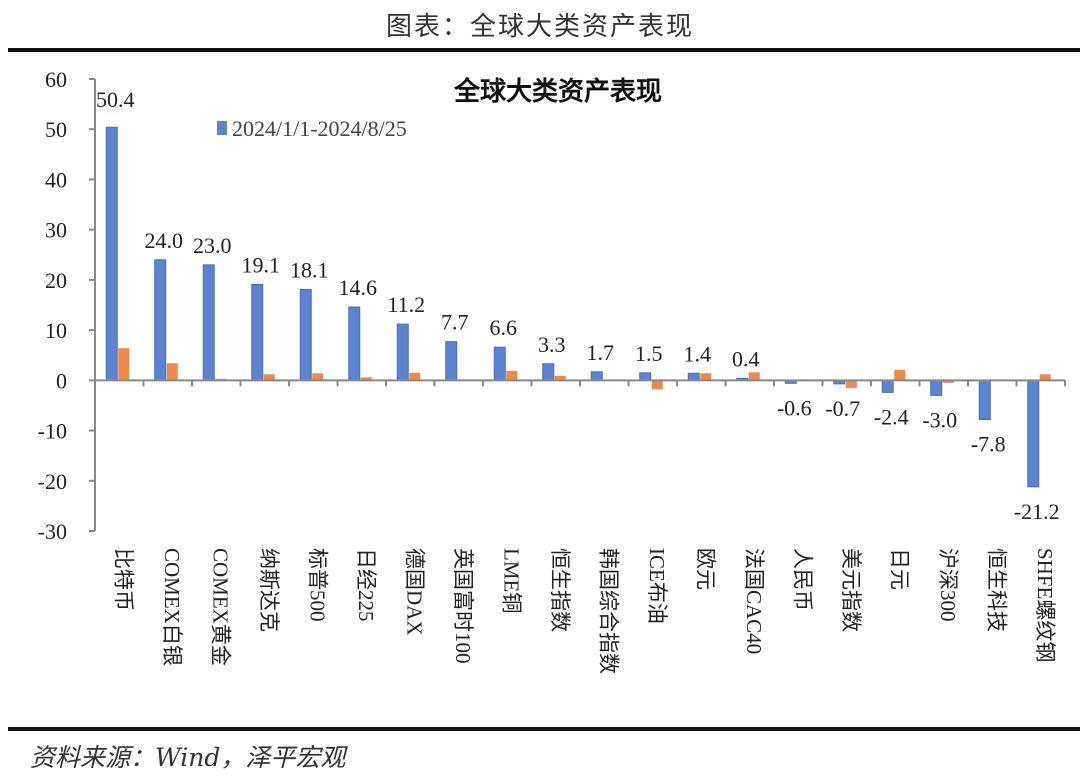 The width and height of the screenshot is (1080, 783). Describe the element at coordinates (842, 408) in the screenshot. I see `data-label: -0.7` at that location.